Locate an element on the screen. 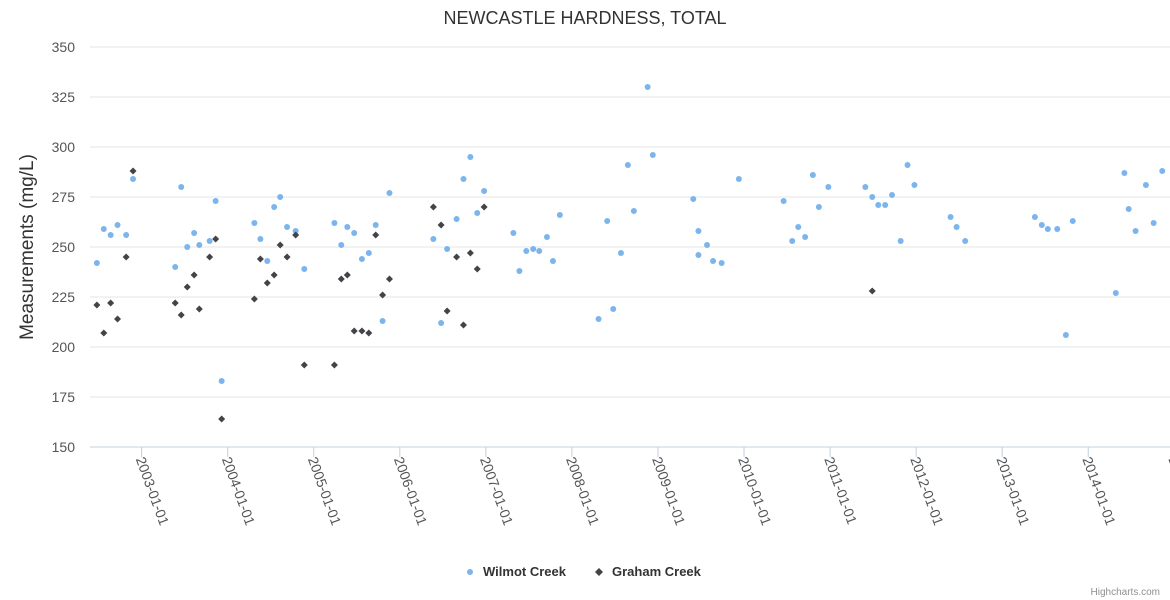  legend-item-wilmot-creek: Wilmot Creek is located at coordinates (517, 571).